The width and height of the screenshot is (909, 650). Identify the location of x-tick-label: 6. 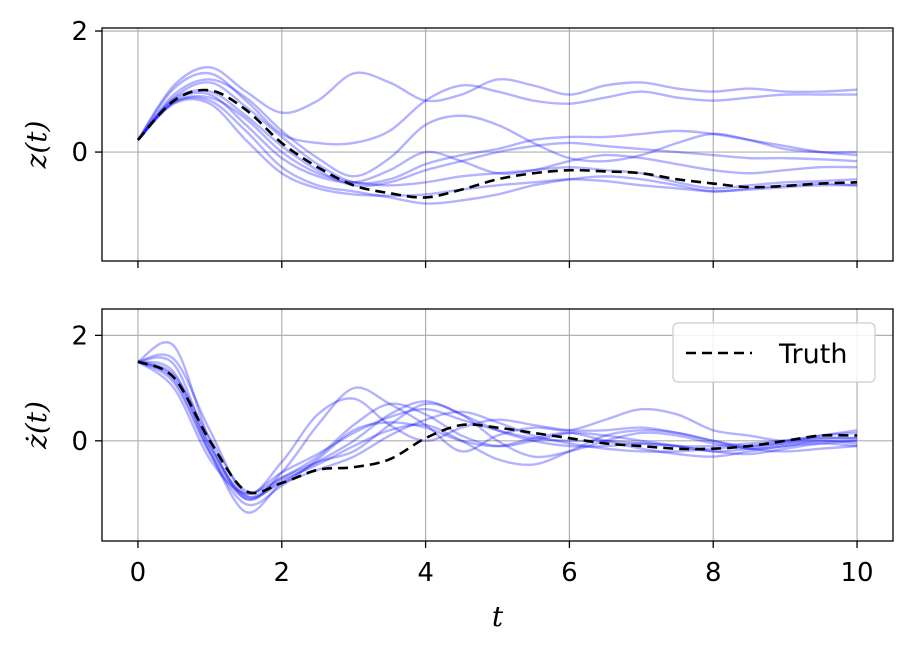
(569, 573).